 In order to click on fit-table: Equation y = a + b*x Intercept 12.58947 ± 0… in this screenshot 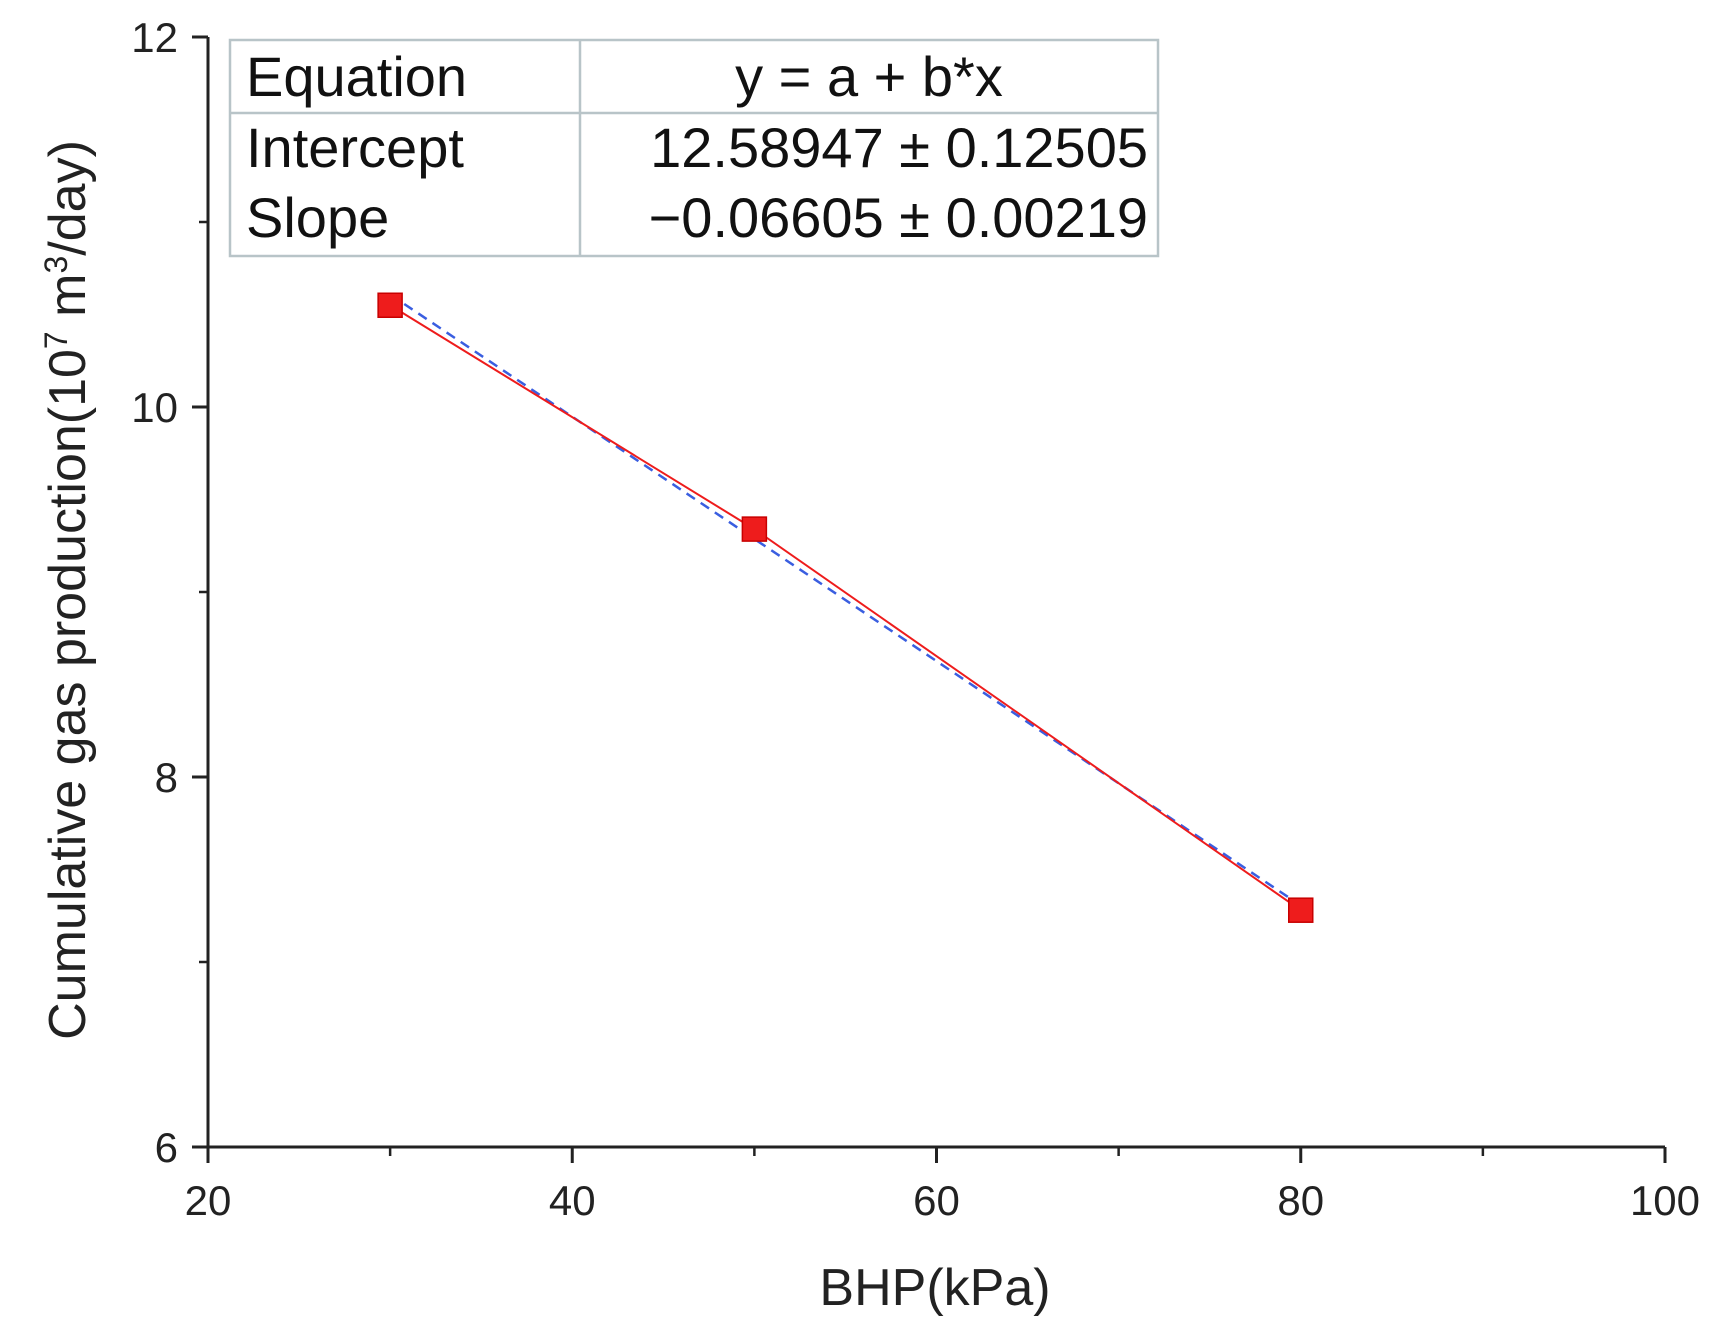, I will do `click(694, 148)`.